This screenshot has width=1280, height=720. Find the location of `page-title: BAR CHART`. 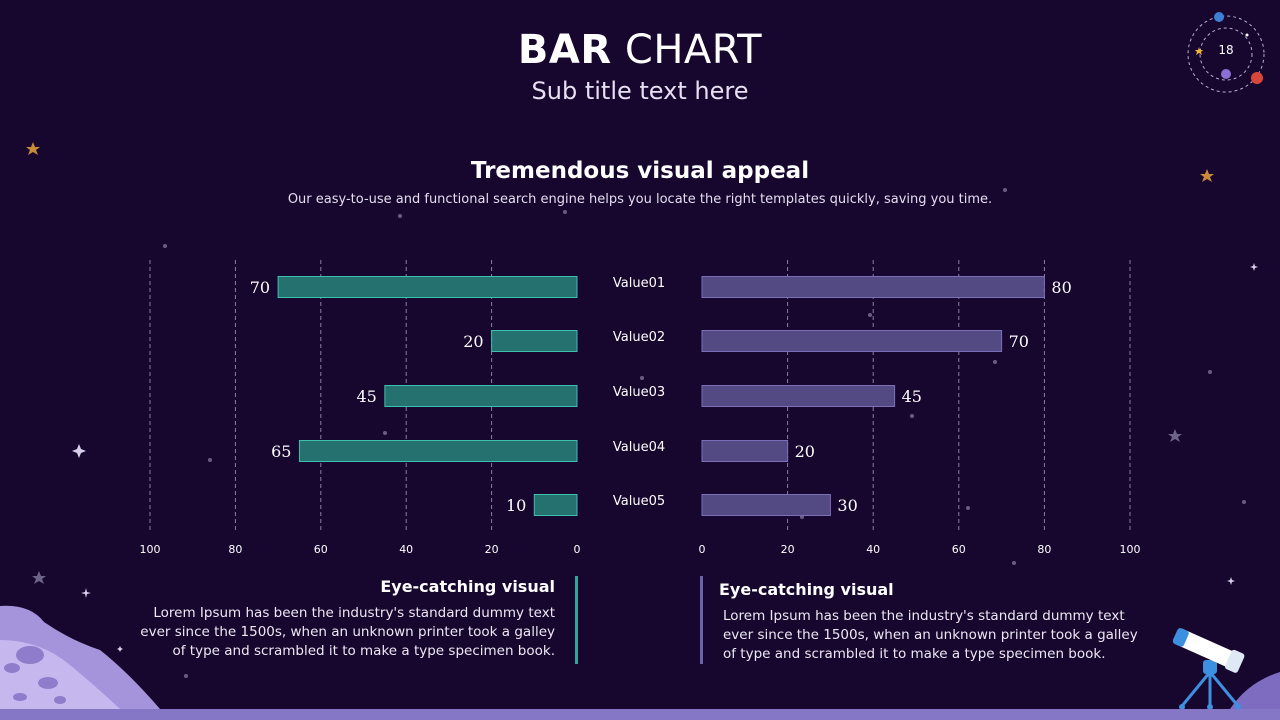

page-title: BAR CHART is located at coordinates (640, 50).